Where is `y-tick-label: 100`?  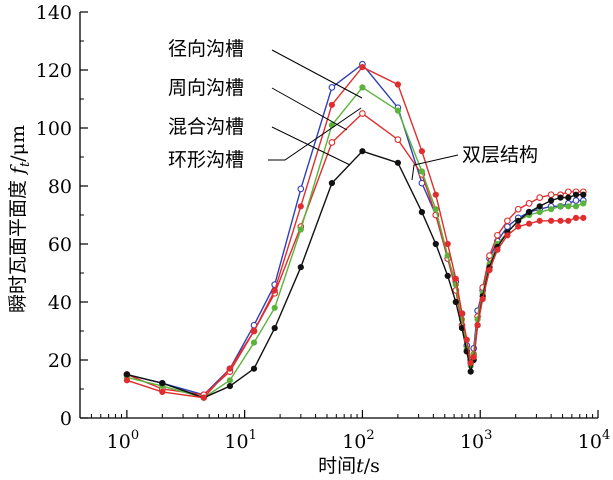 y-tick-label: 100 is located at coordinates (54, 129).